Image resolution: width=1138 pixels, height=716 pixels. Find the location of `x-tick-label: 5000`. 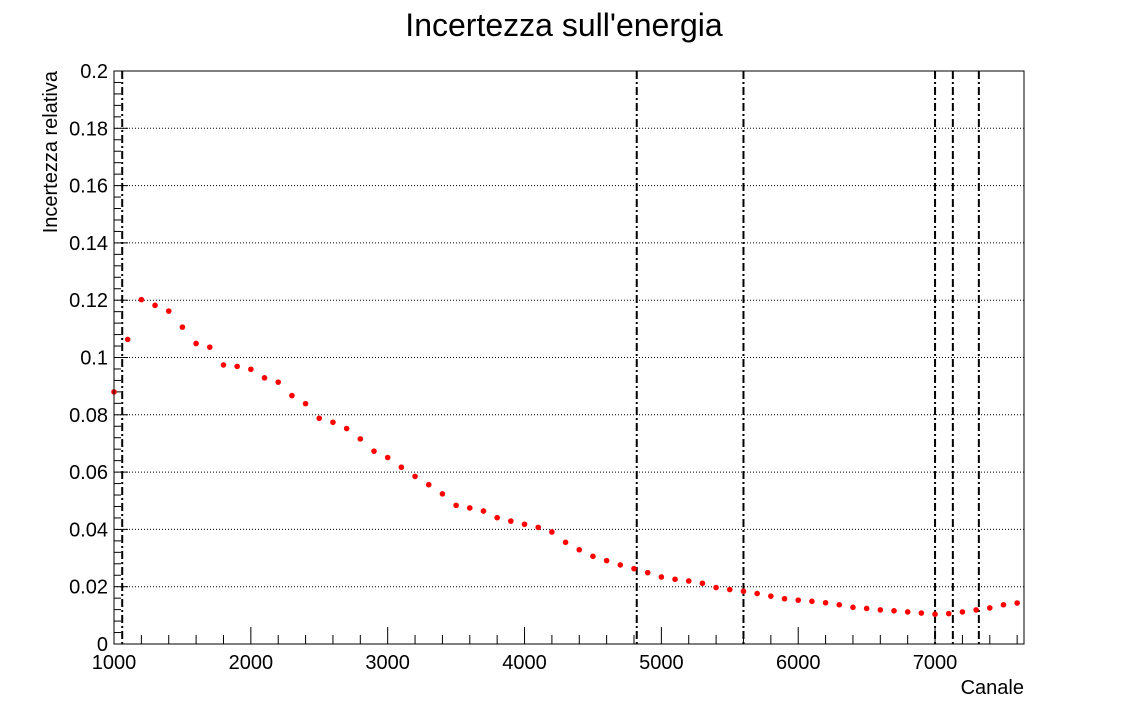

x-tick-label: 5000 is located at coordinates (661, 663).